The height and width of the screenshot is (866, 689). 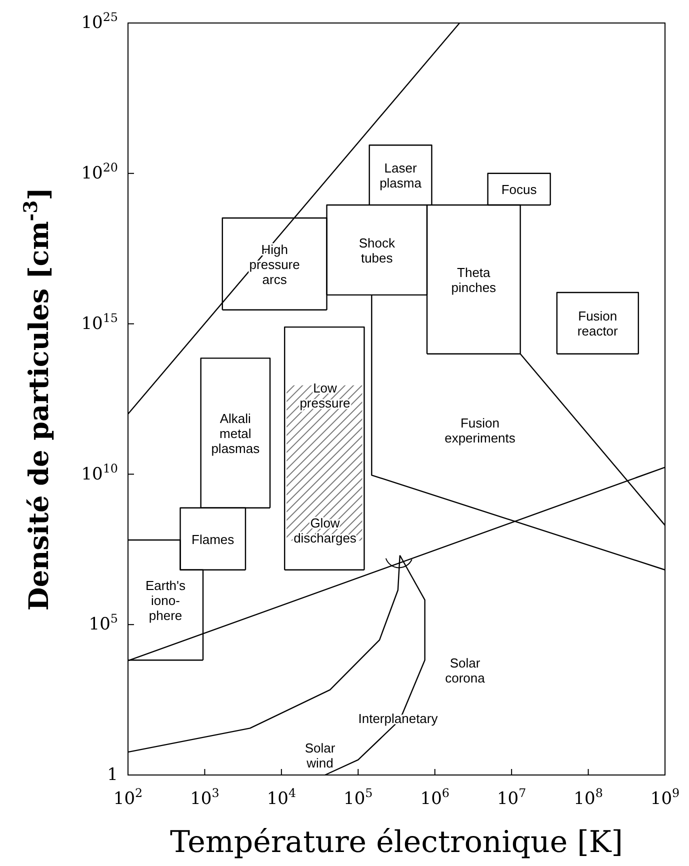 I want to click on annotation: Solar wind, so click(x=320, y=755).